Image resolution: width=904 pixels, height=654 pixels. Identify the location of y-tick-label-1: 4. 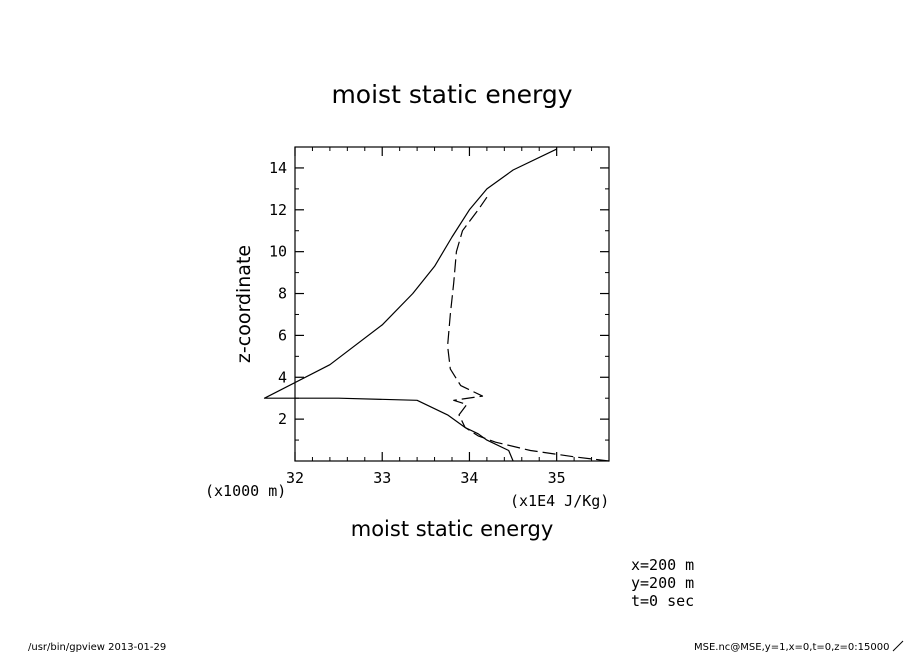
(282, 377).